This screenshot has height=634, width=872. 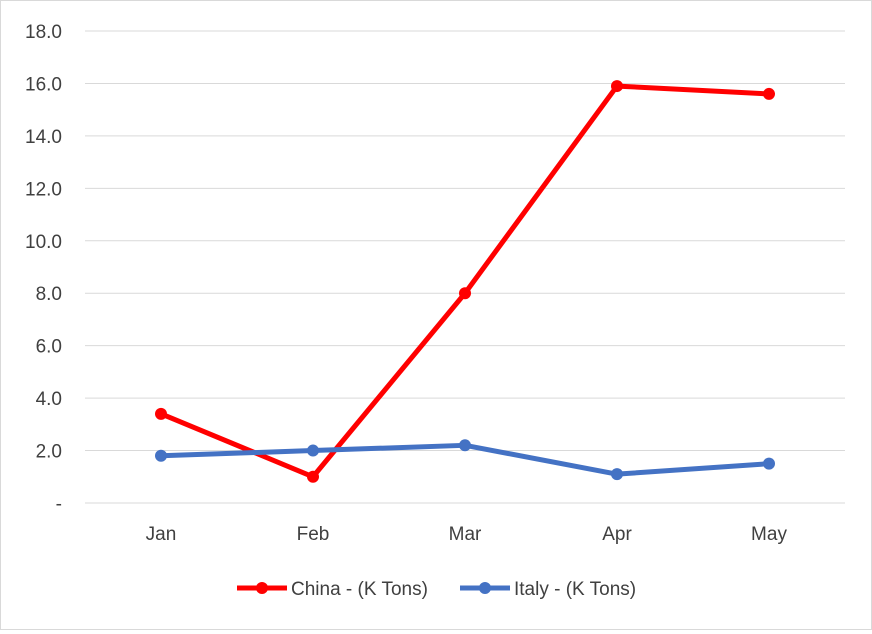 What do you see at coordinates (617, 534) in the screenshot?
I see `x-tick-label: Apr` at bounding box center [617, 534].